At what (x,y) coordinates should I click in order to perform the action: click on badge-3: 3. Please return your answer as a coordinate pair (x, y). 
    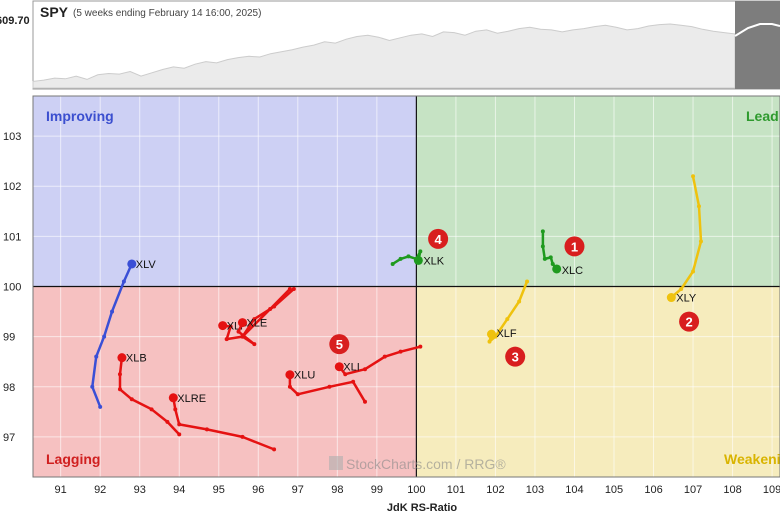
    Looking at the image, I should click on (515, 356).